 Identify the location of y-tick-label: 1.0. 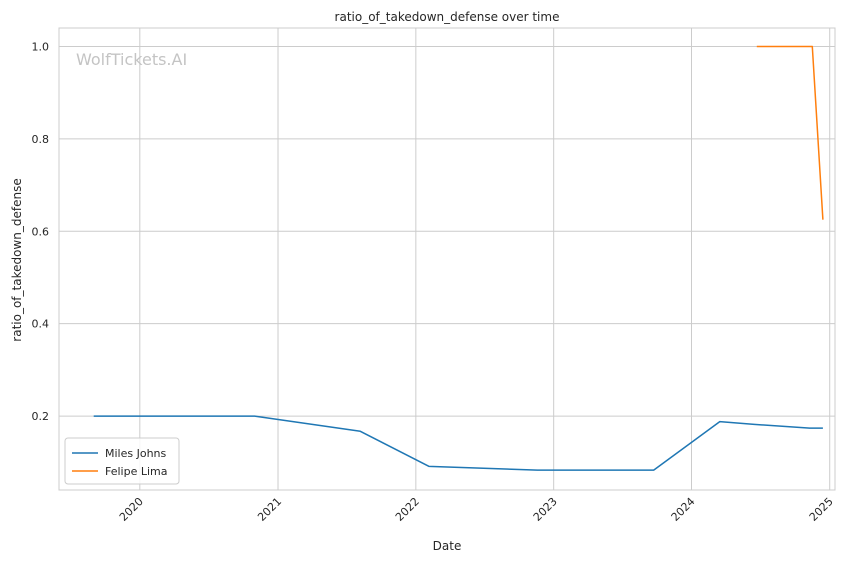
(41, 46).